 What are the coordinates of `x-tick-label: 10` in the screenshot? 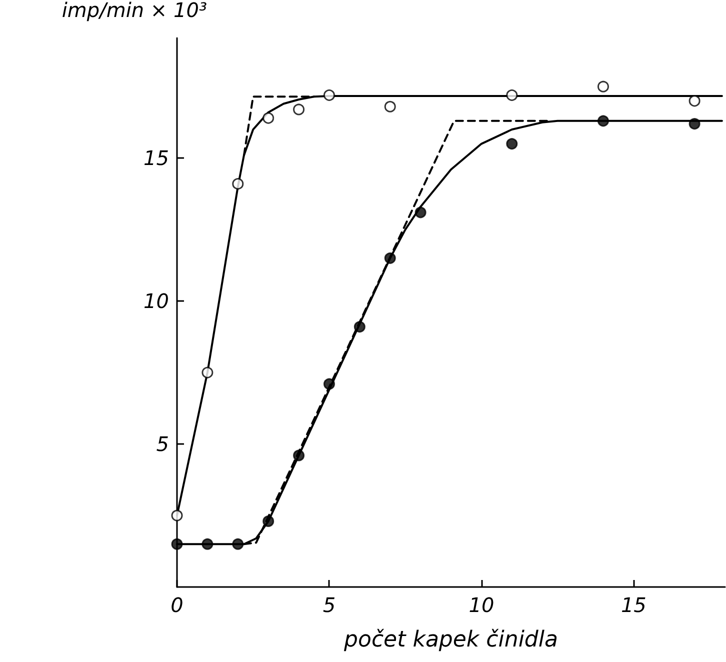 It's located at (481, 605).